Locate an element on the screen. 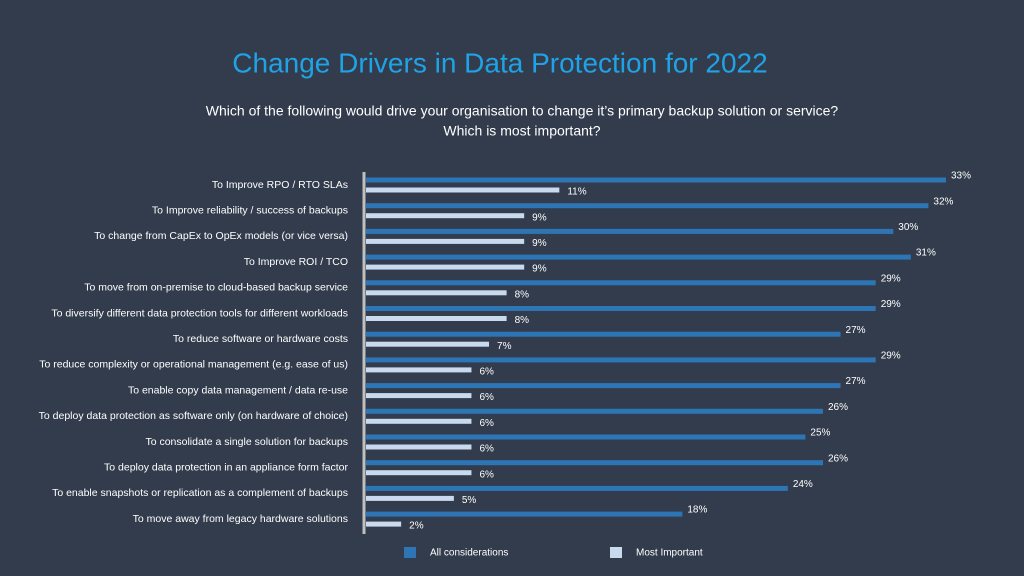  category-label: To Improve ROI / TCO is located at coordinates (296, 262).